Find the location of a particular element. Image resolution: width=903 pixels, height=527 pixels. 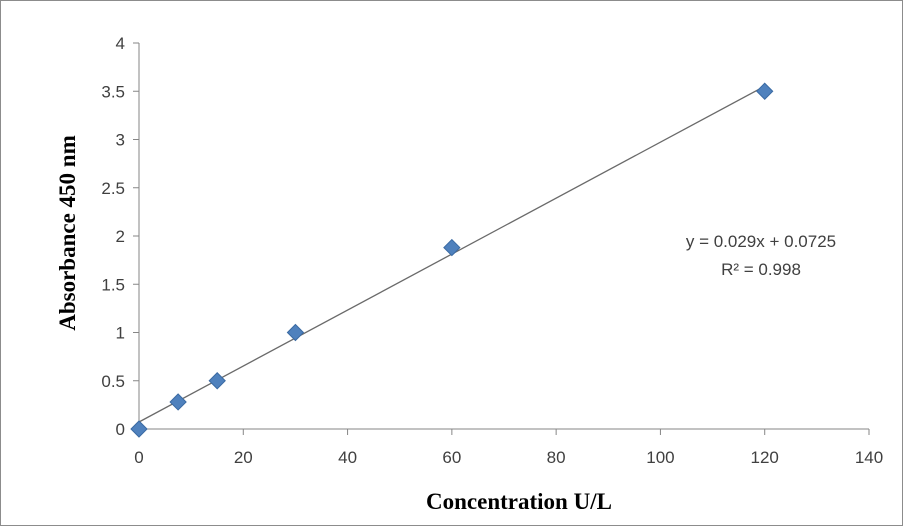

y-tick-label: 2.5 is located at coordinates (113, 188).